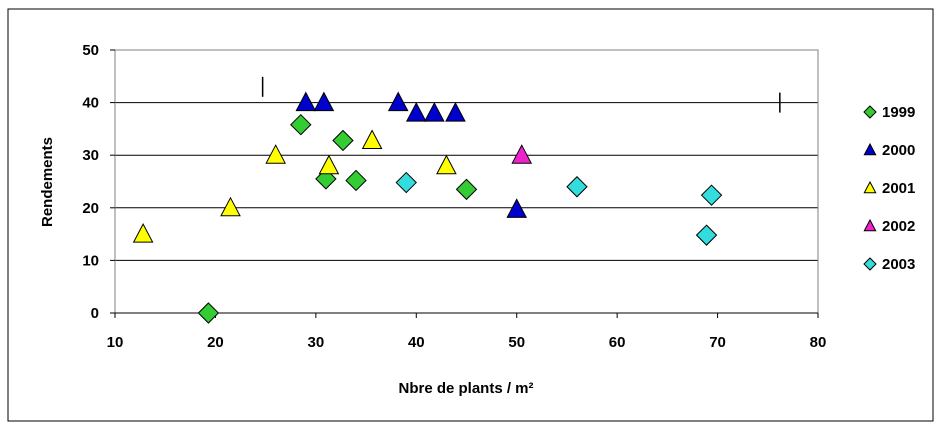 Image resolution: width=936 pixels, height=430 pixels. I want to click on legend-marker-2002, so click(870, 225).